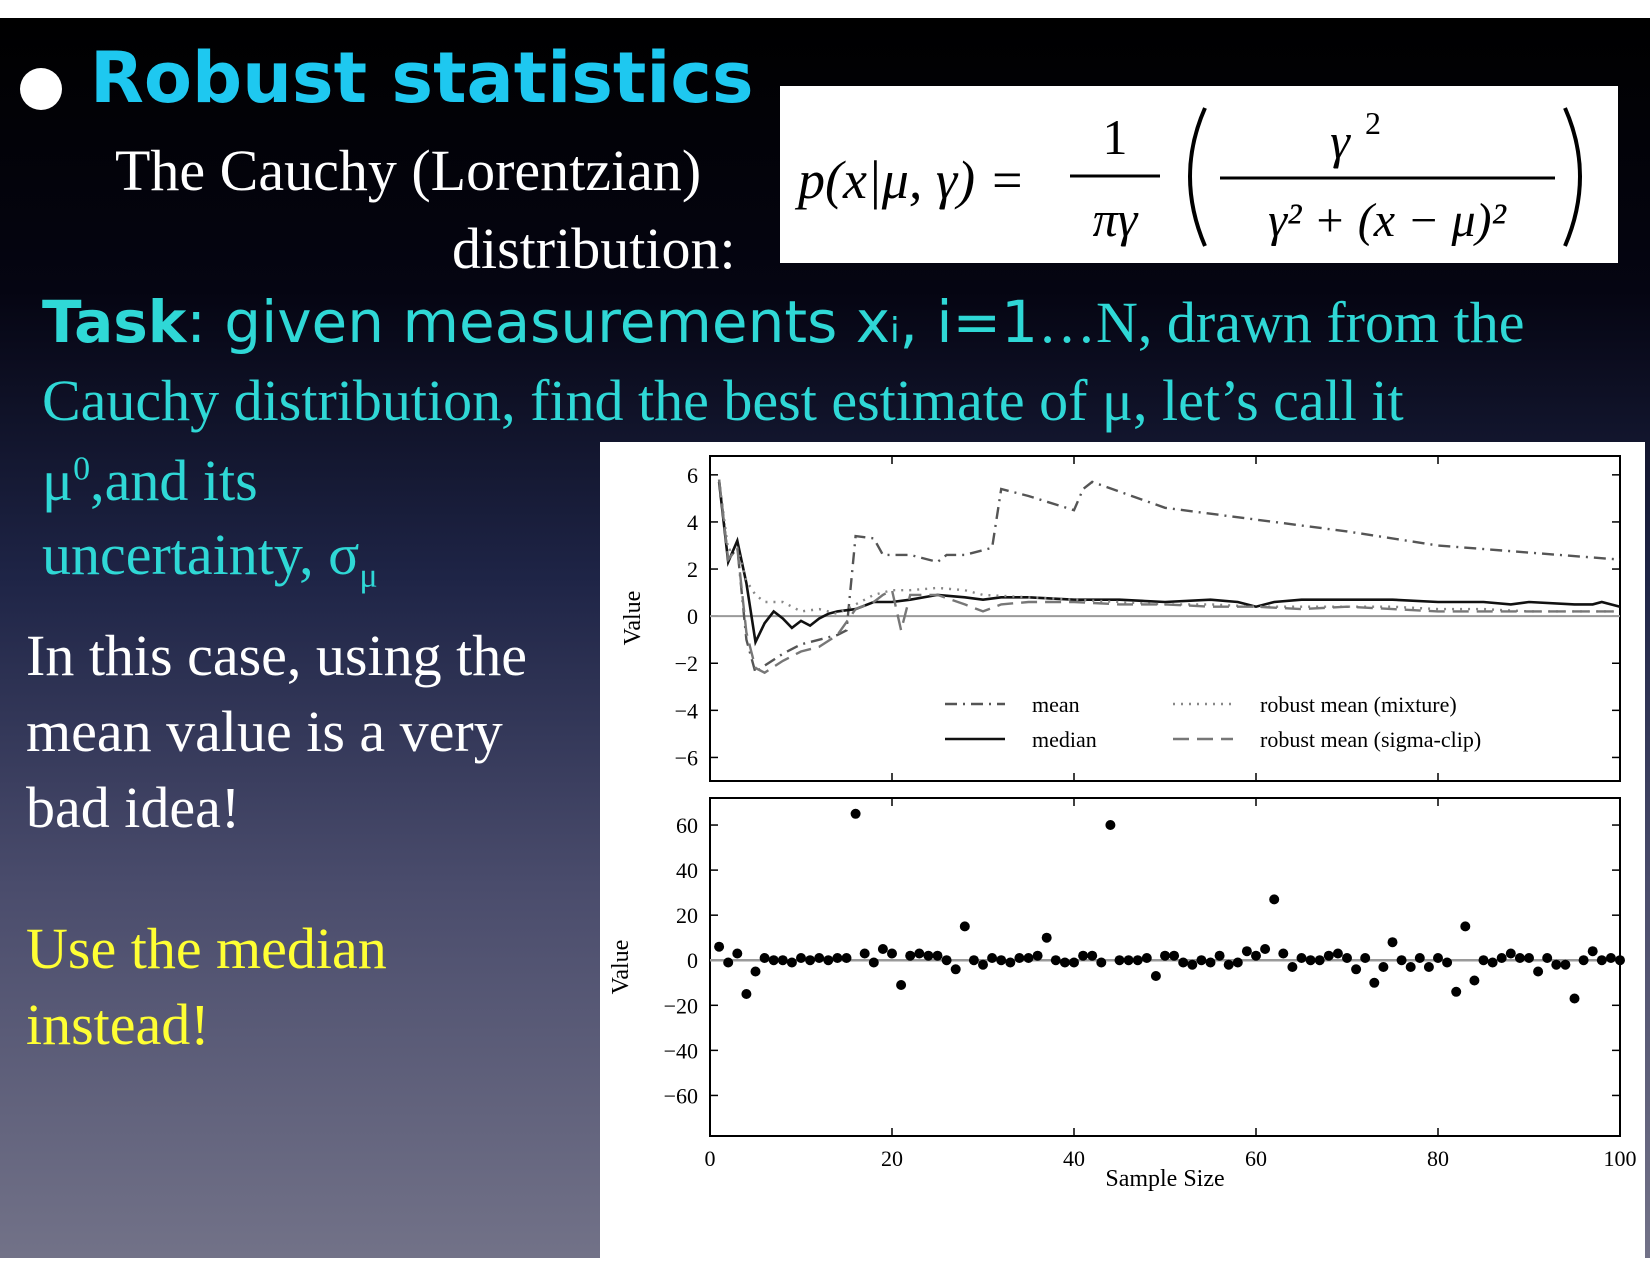 This screenshot has height=1275, width=1650. What do you see at coordinates (692, 960) in the screenshot?
I see `bottom-ytick-label: 0` at bounding box center [692, 960].